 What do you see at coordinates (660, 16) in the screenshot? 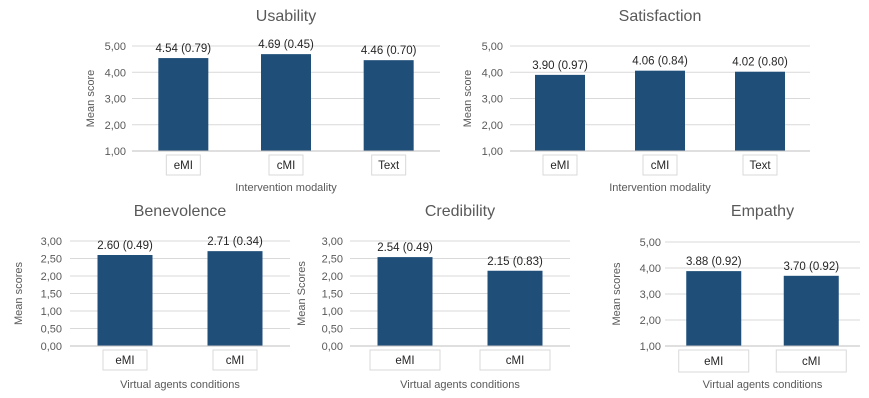
I see `satisfaction-title: Satisfaction` at bounding box center [660, 16].